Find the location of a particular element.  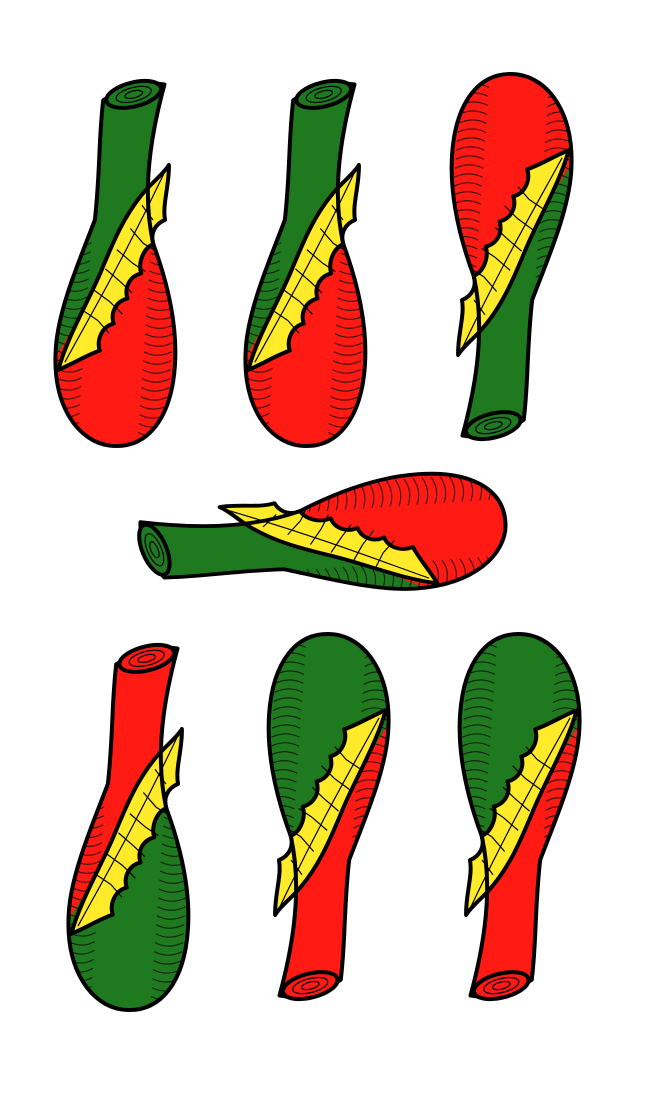

club-top-left is located at coordinates (122, 263).